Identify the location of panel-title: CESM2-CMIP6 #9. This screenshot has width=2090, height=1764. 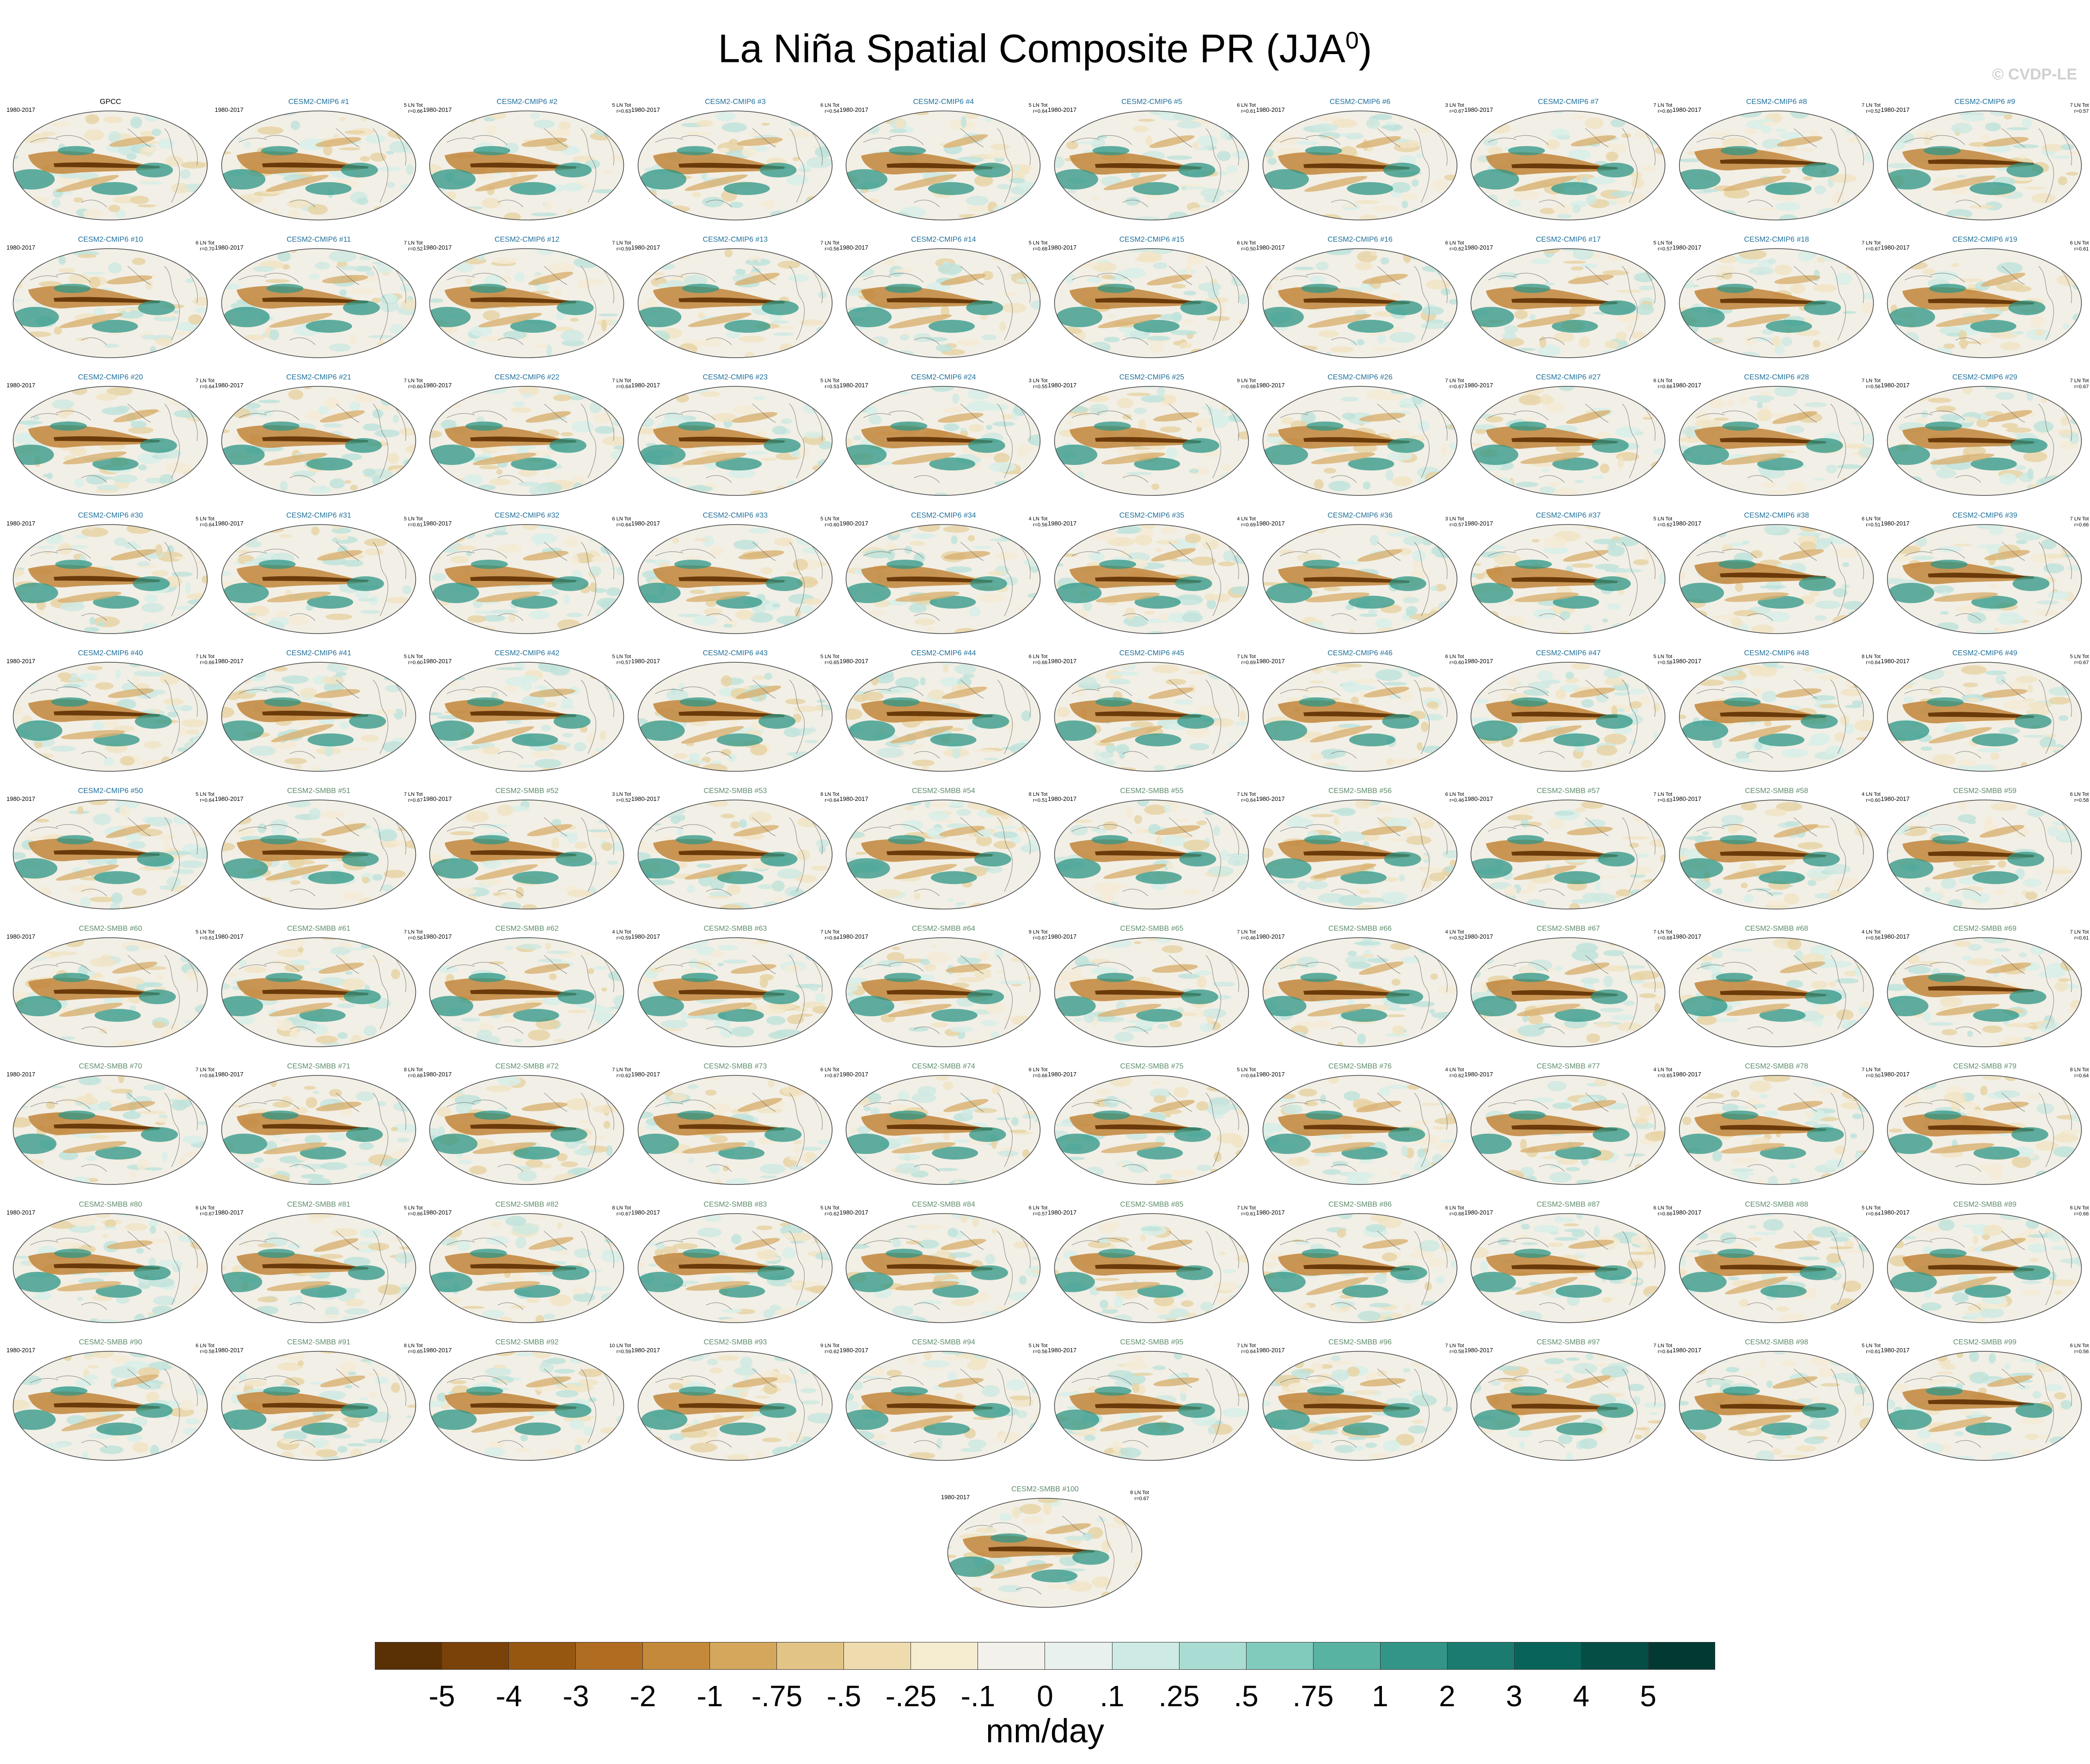
(1985, 102).